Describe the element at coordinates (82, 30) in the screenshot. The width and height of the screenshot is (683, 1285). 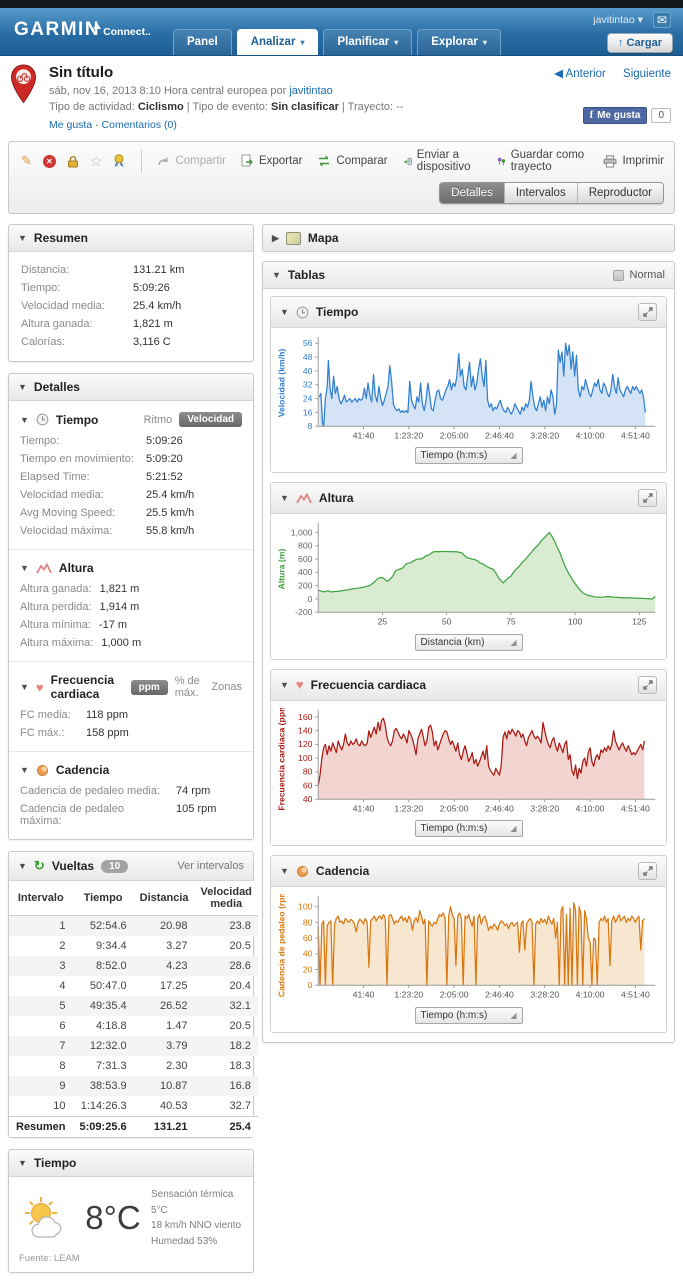
I see `garmin-logo: GARMIN Connect..` at that location.